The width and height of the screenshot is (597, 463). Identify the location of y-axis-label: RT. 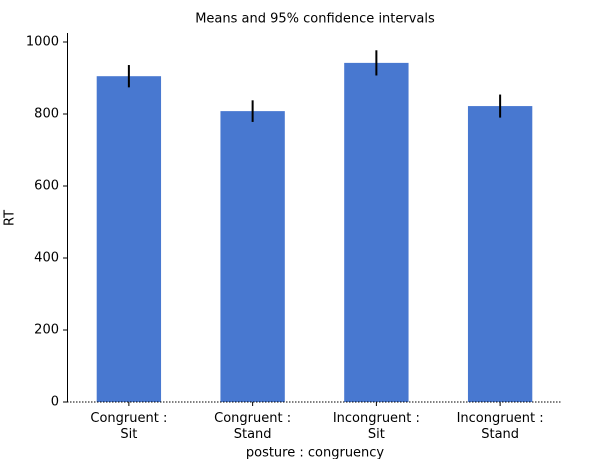
(10, 218).